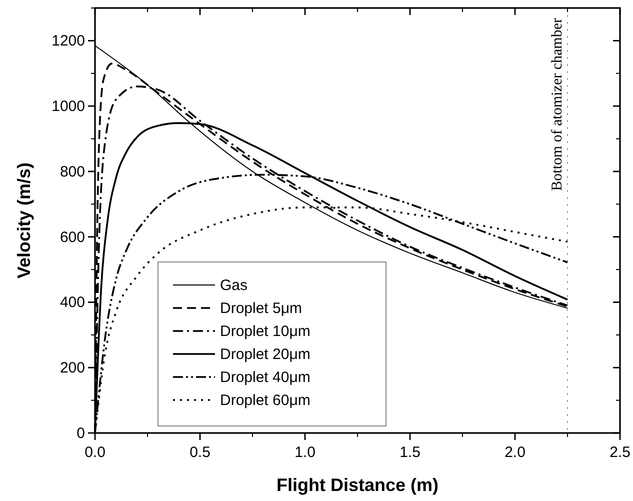  I want to click on ref-line-label: Bottom of atomizer chamber, so click(558, 104).